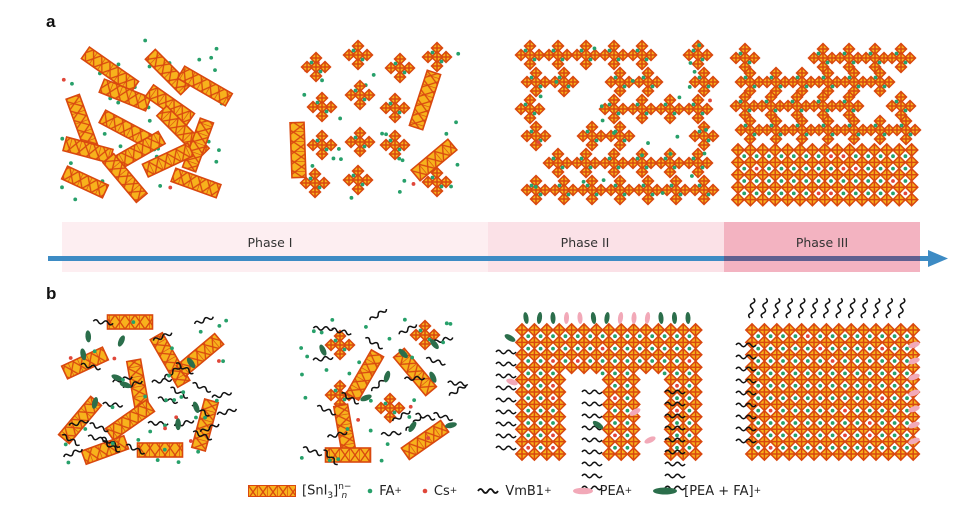 This screenshot has height=512, width=970. Describe the element at coordinates (822, 247) in the screenshot. I see `phase-iii-band` at that location.